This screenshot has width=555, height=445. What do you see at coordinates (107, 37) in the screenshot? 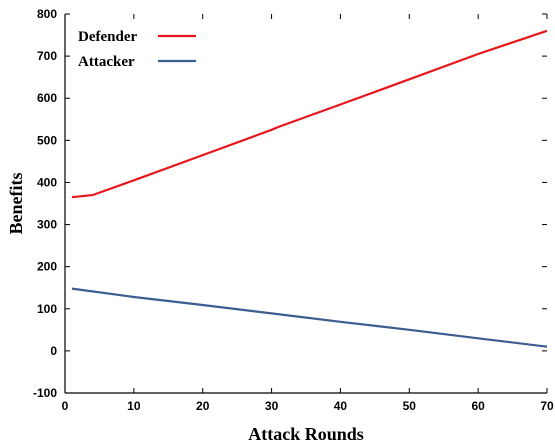
I see `legend-label-defender: Defender` at bounding box center [107, 37].